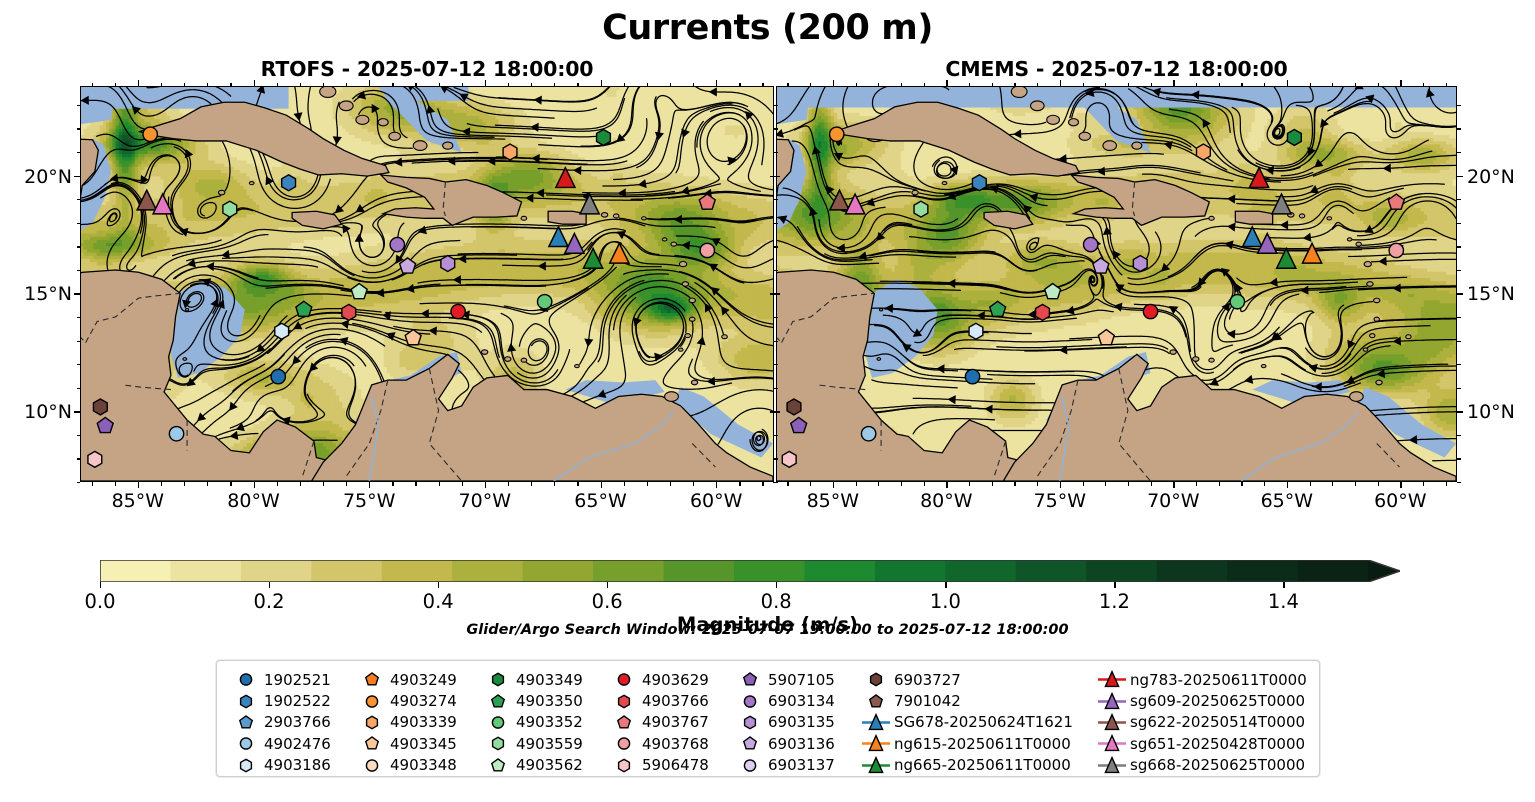  I want to click on legend-entry: 2903766, so click(281, 722).